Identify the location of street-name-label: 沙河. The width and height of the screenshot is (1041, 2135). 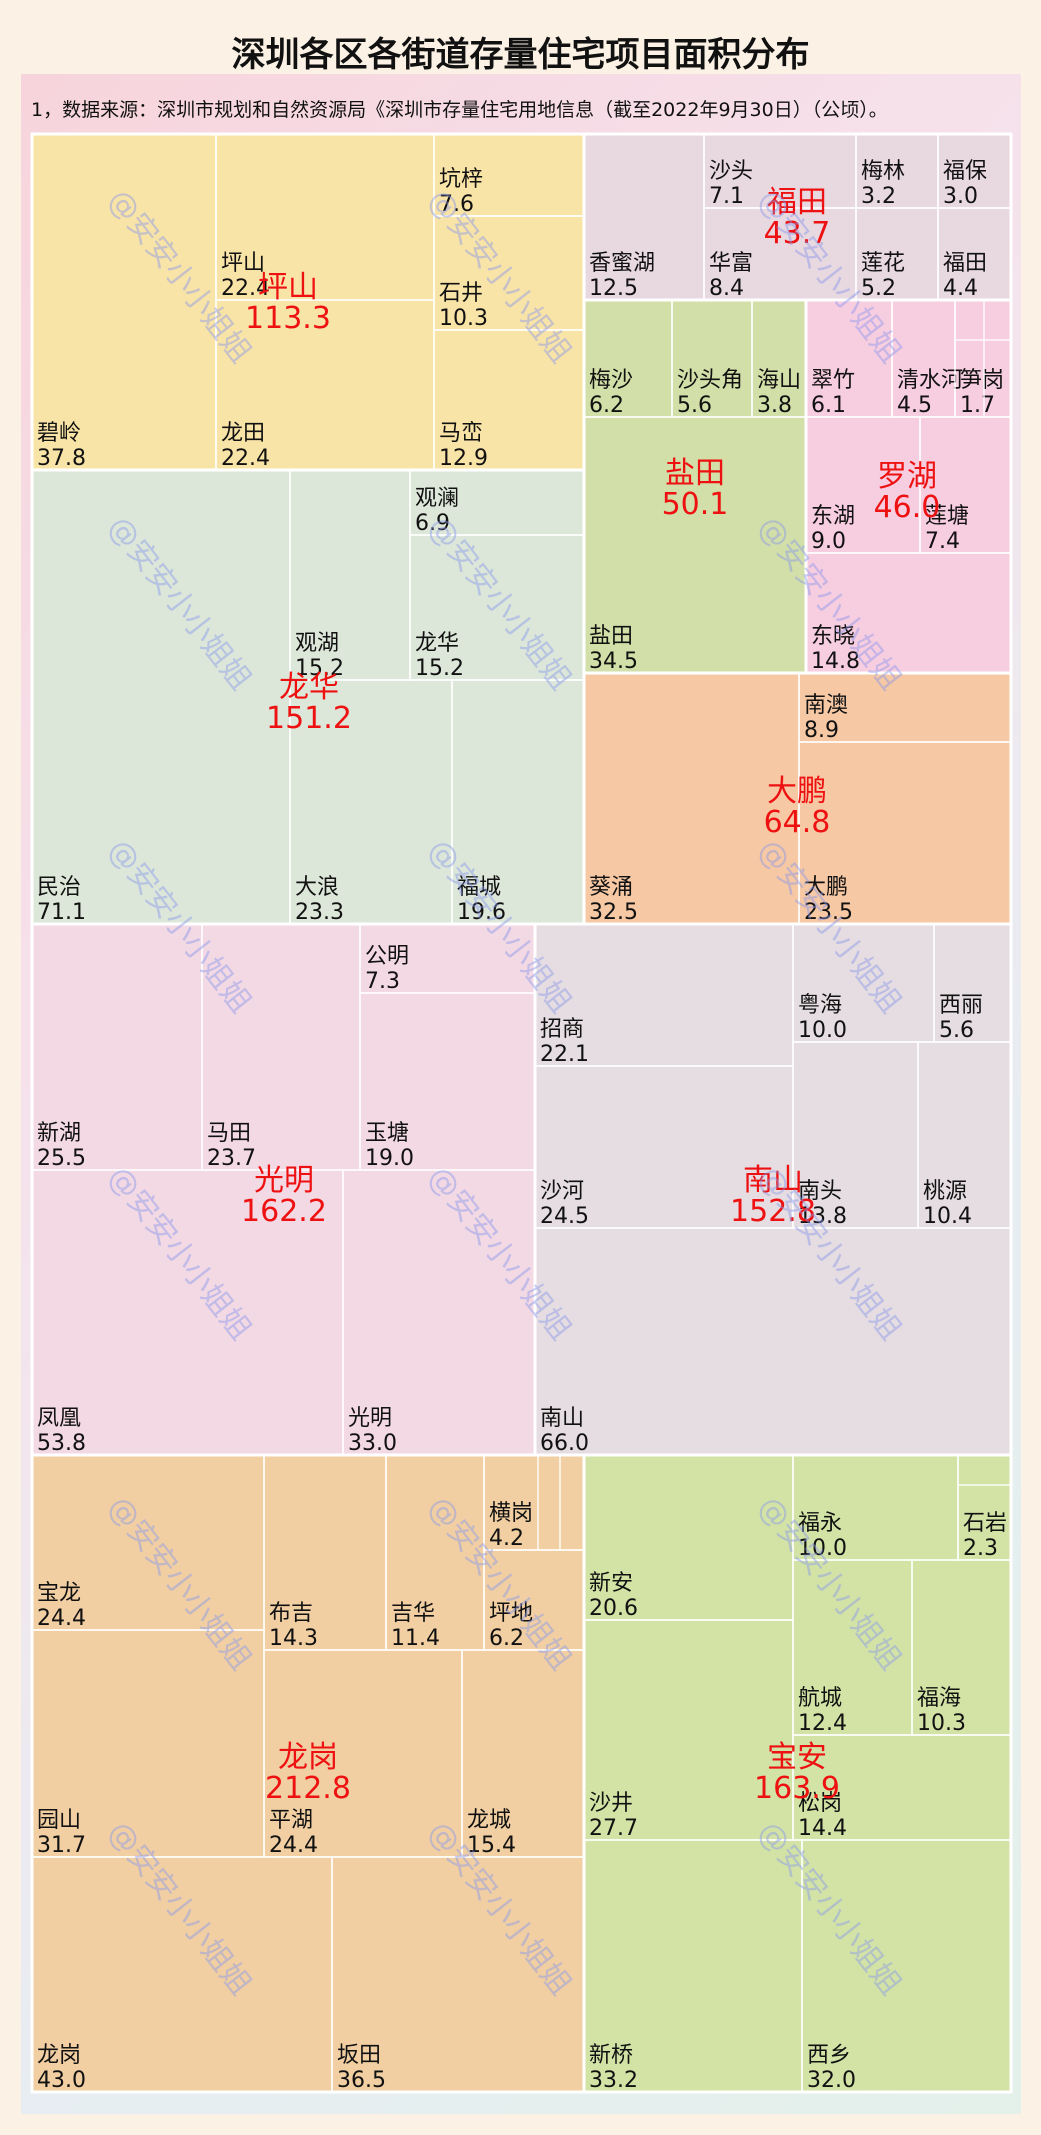
(562, 1191).